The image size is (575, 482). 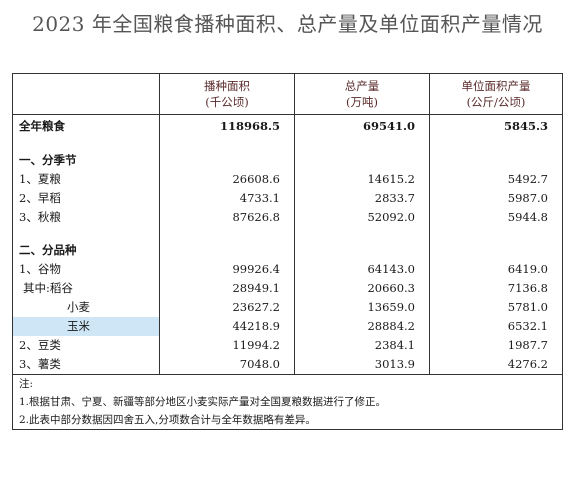 What do you see at coordinates (227, 125) in the screenshot?
I see `cell-area: 118968.5` at bounding box center [227, 125].